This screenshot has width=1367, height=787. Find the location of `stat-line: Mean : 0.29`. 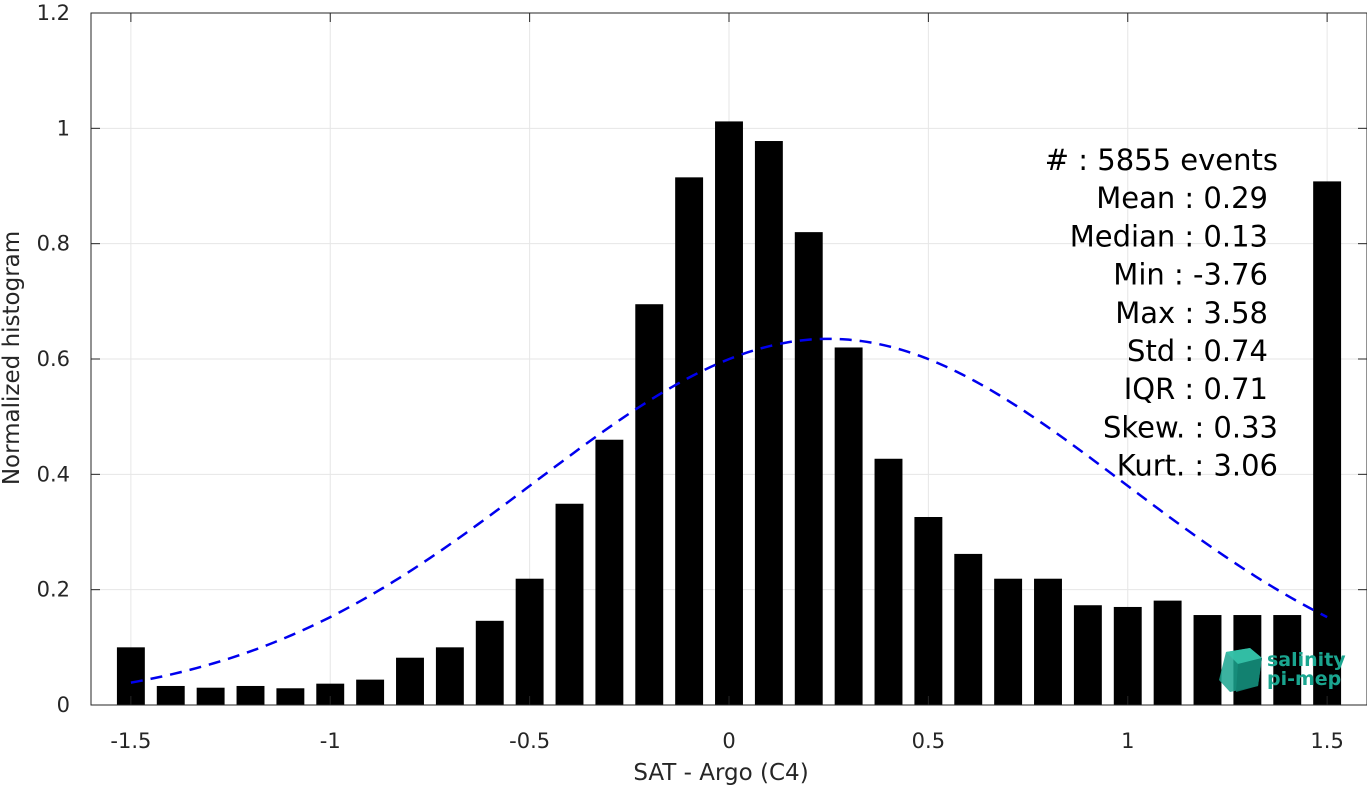

stat-line: Mean : 0.29 is located at coordinates (1182, 198).